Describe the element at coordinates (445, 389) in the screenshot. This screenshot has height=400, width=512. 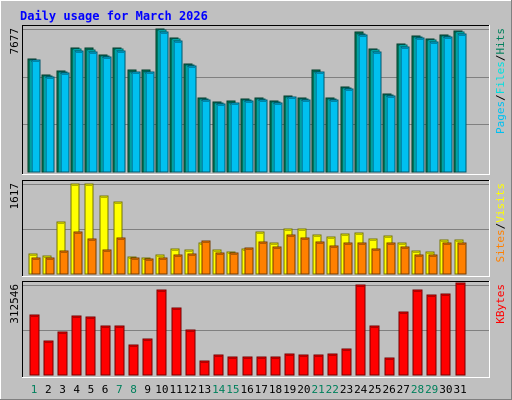
I see `day-label-30: 30` at that location.